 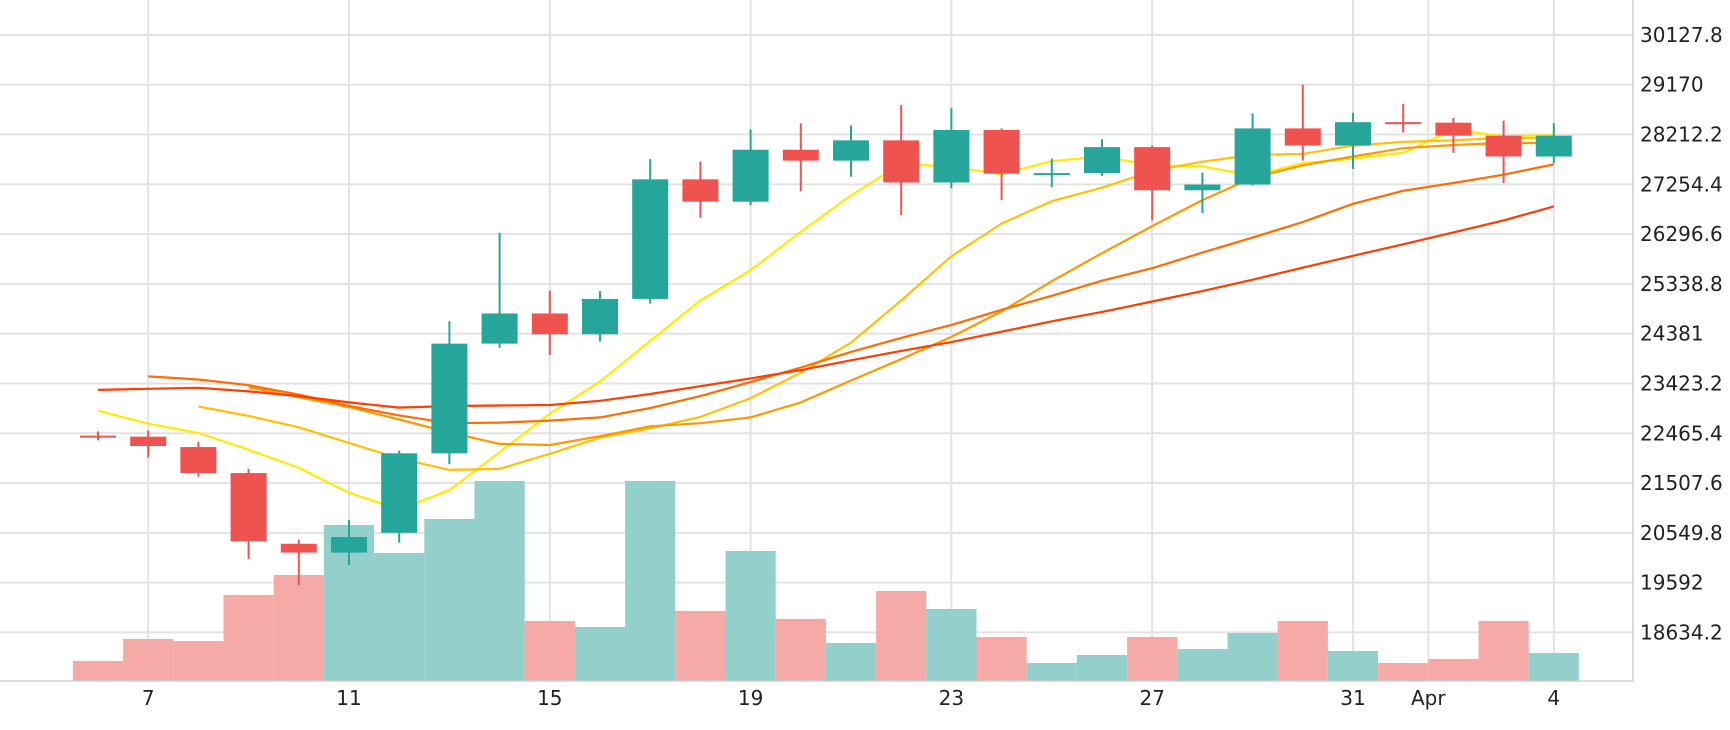 What do you see at coordinates (1428, 698) in the screenshot?
I see `x-tick-label: Apr` at bounding box center [1428, 698].